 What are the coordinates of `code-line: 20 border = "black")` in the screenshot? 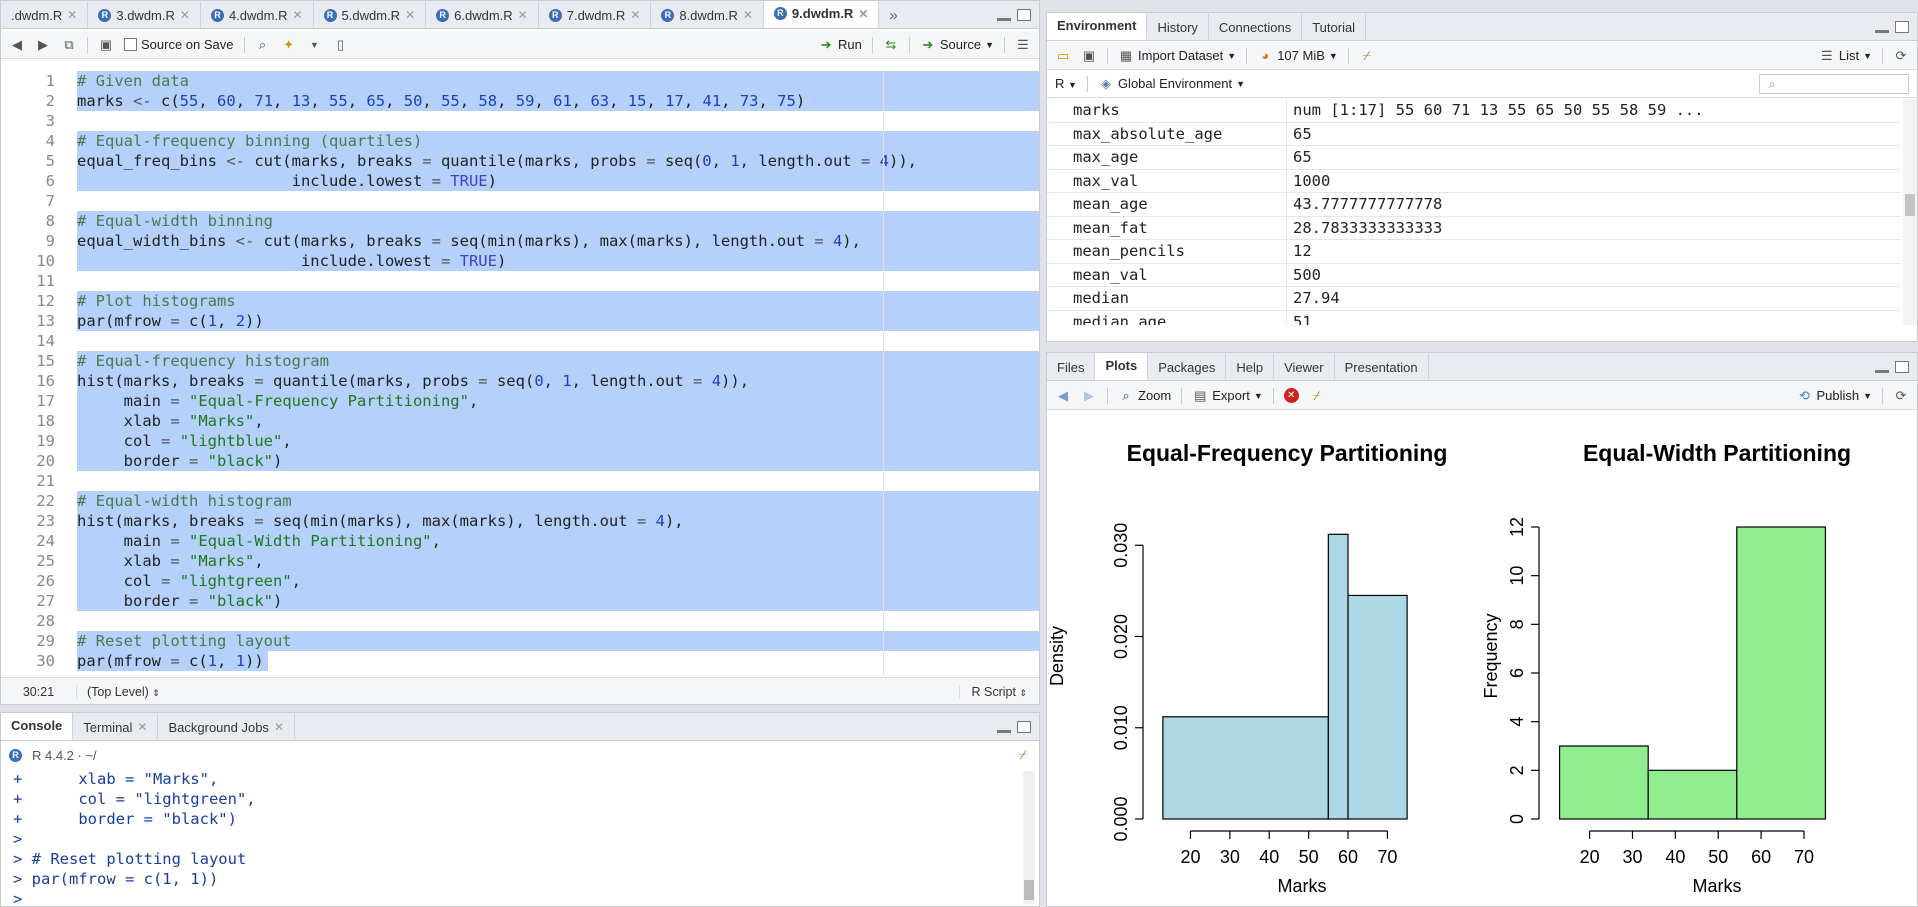 It's located at (520, 461).